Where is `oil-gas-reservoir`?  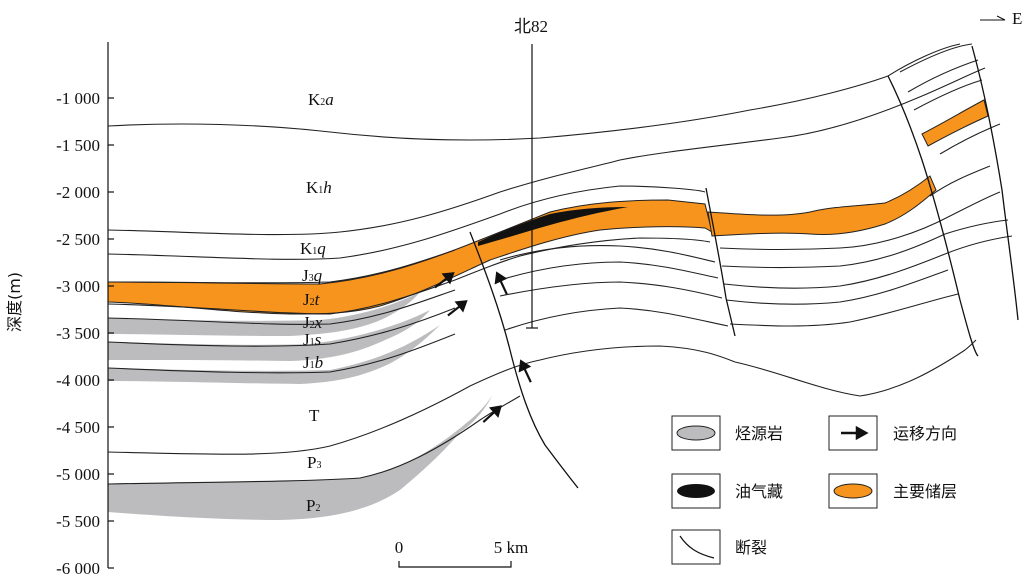 oil-gas-reservoir is located at coordinates (553, 226).